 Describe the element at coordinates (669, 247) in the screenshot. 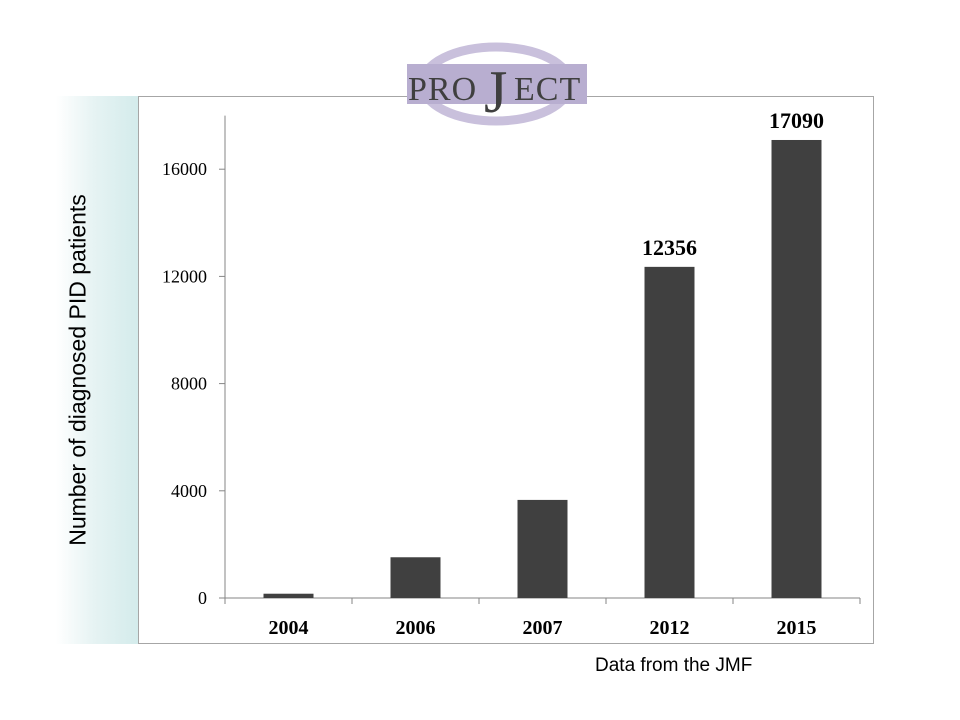

I see `data-label: 12356` at that location.